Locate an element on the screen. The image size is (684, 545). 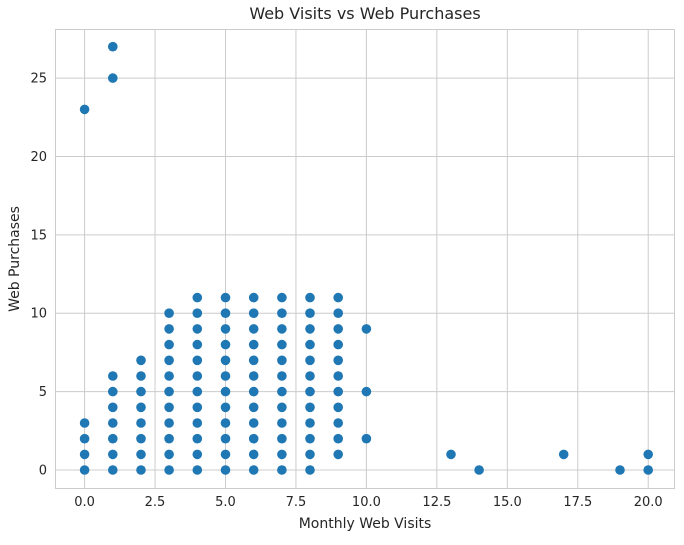
x-tick-label: 5.0 is located at coordinates (225, 502).